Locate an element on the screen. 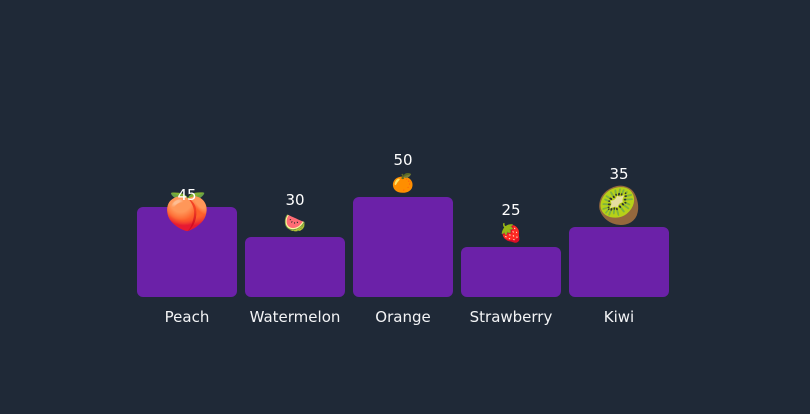 The image size is (810, 414). kiwi-icon: 🥝 is located at coordinates (619, 206).